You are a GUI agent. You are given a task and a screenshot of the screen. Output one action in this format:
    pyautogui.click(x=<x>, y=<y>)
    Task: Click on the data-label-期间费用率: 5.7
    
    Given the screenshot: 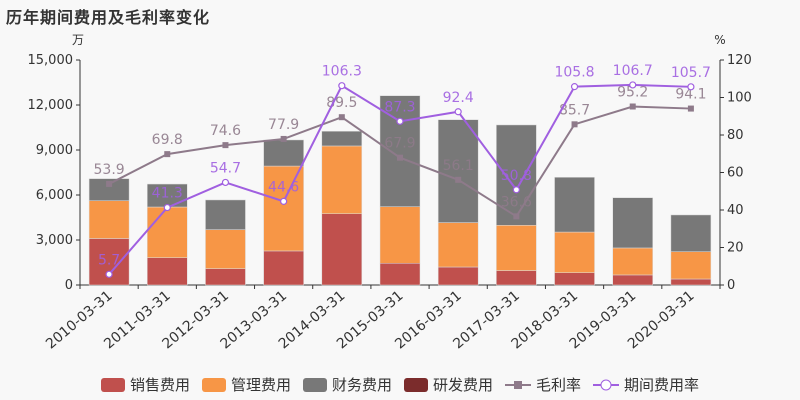 What is the action you would take?
    pyautogui.click(x=109, y=260)
    